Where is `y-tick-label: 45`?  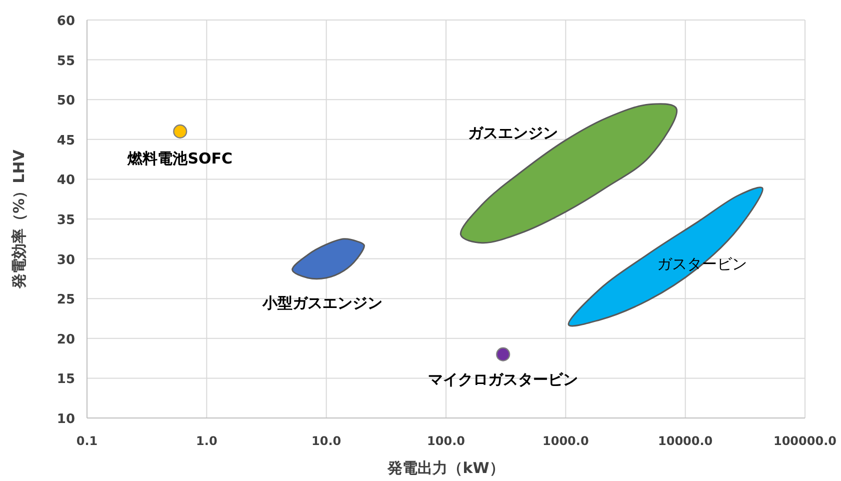 y-tick-label: 45 is located at coordinates (65, 140).